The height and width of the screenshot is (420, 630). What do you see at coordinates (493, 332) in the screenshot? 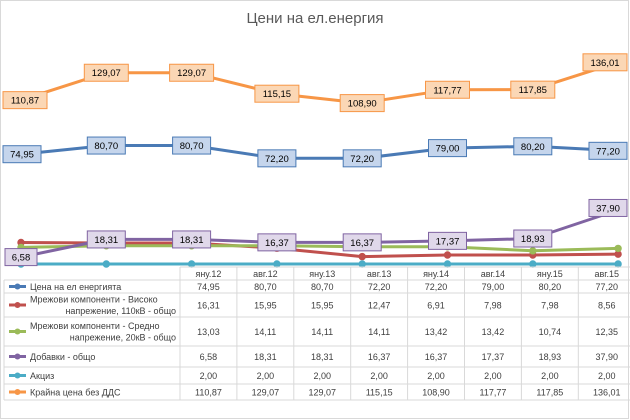
I see `table-cell: 13,42` at bounding box center [493, 332].